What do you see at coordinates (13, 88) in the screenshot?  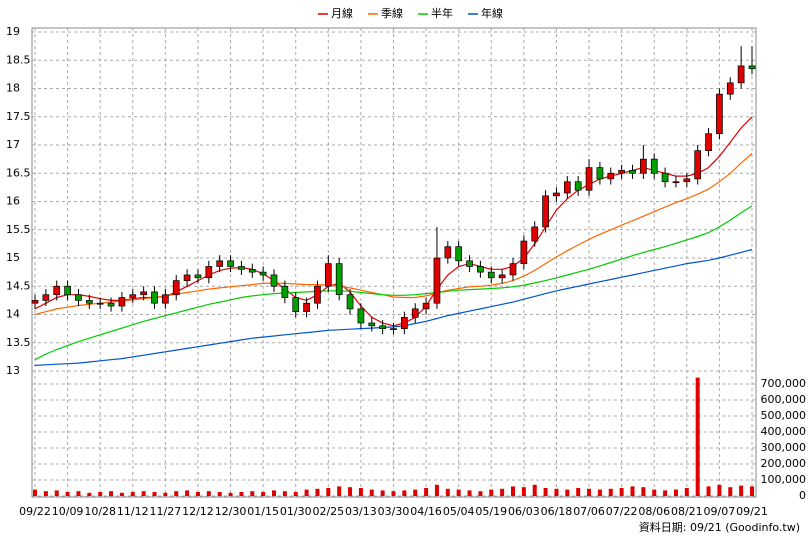 I see `y-tick-label: 18` at bounding box center [13, 88].